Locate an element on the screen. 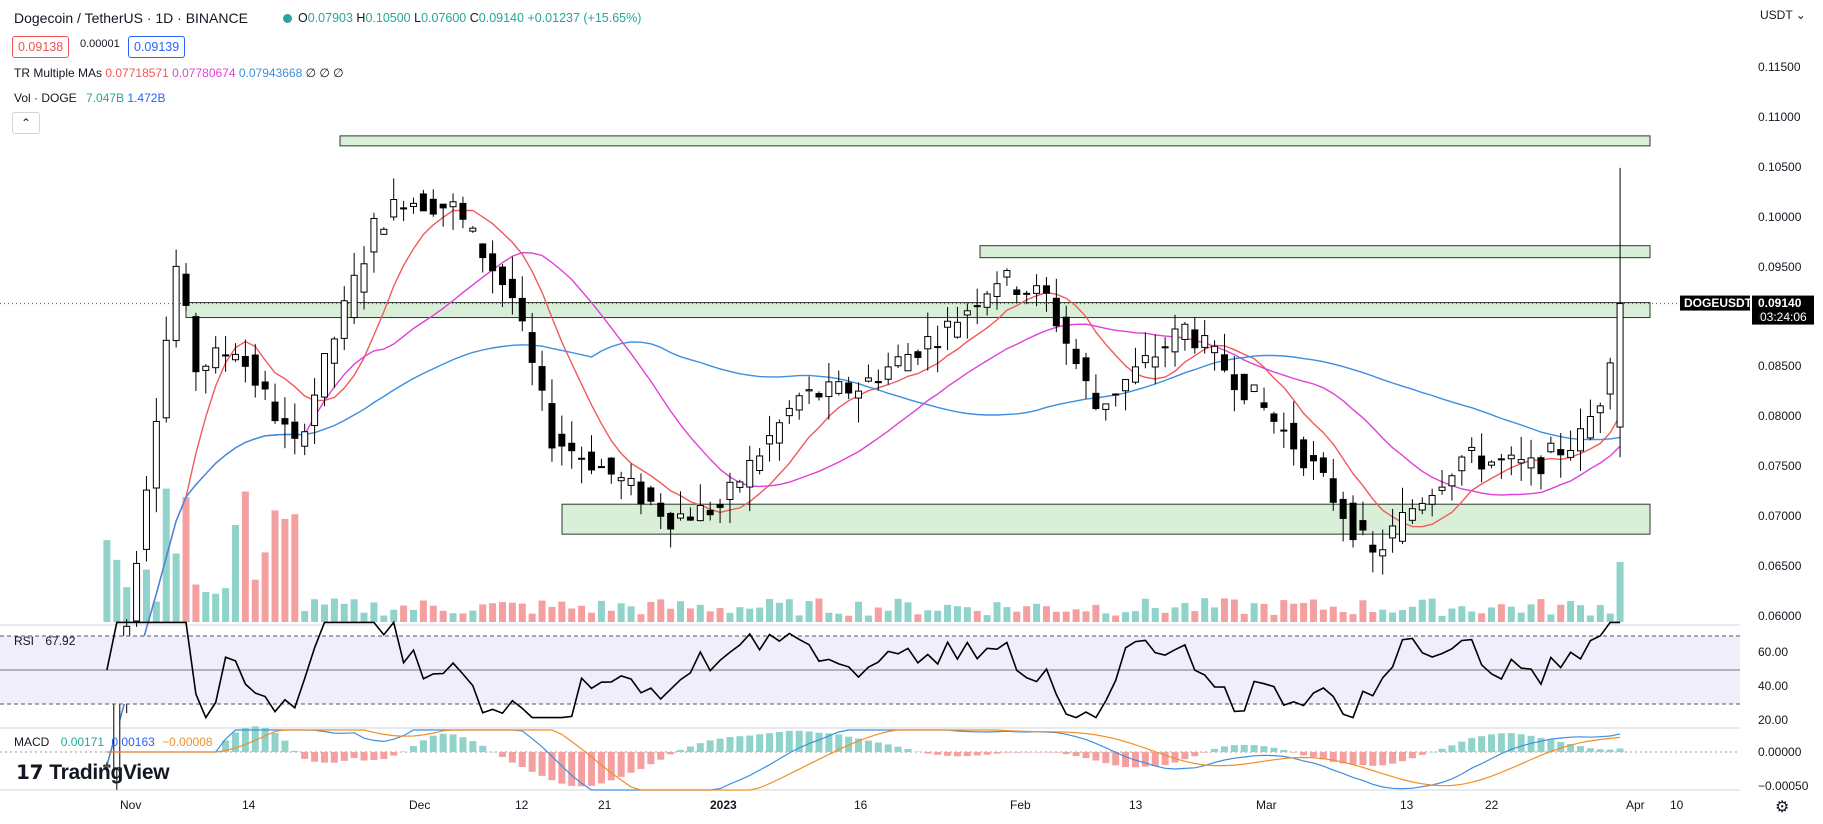  open-value: 0.07903 is located at coordinates (330, 18).